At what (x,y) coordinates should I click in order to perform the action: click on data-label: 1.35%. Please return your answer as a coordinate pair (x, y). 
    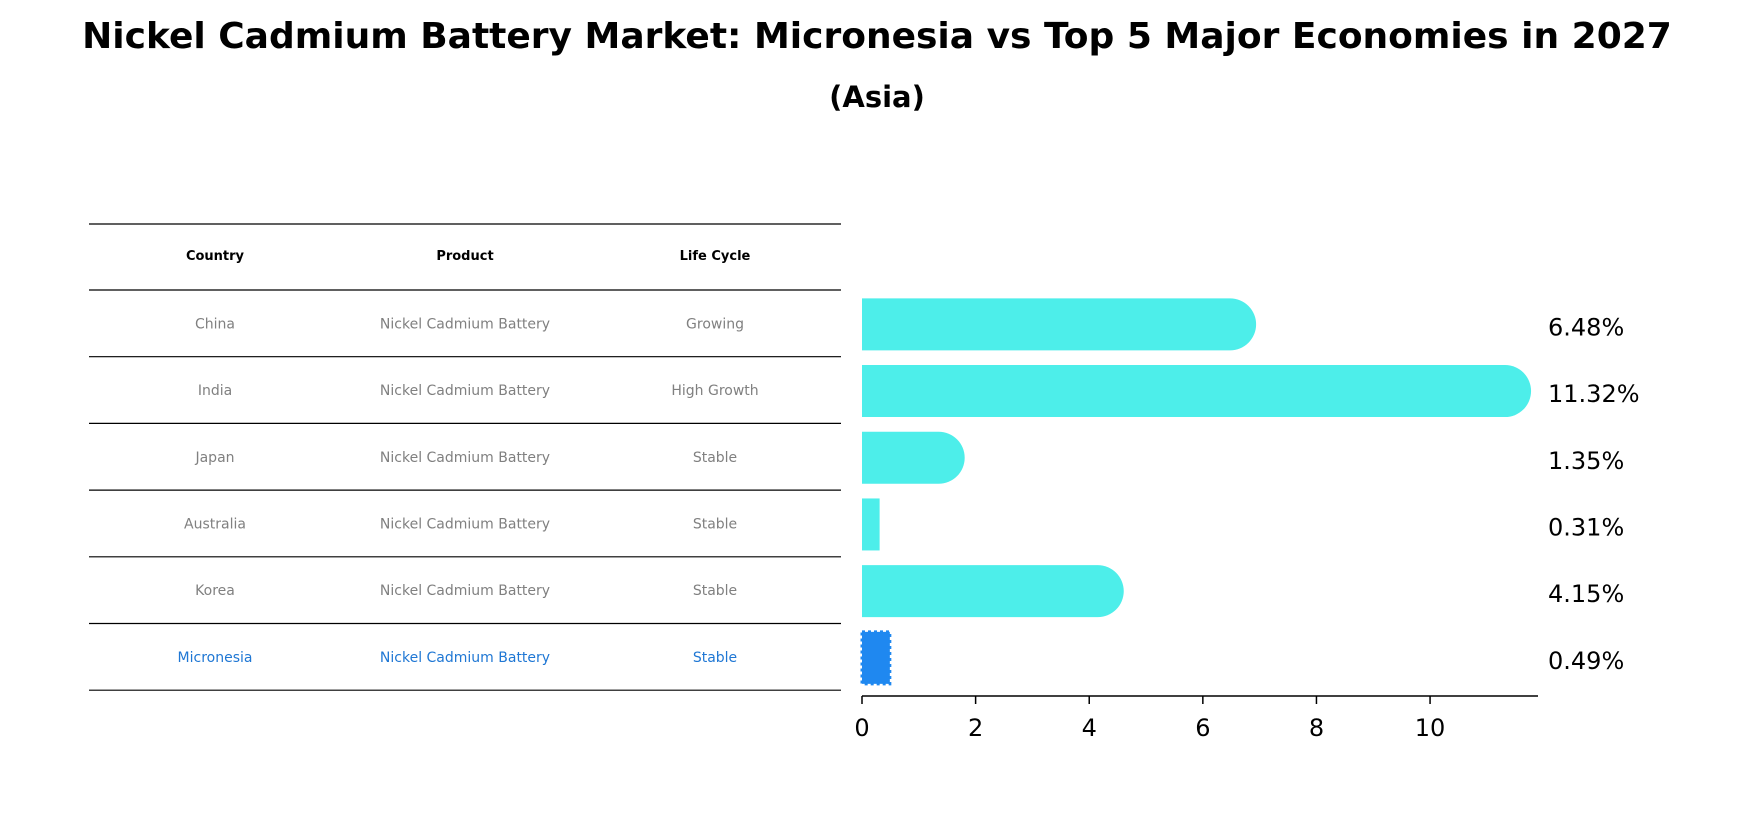
    Looking at the image, I should click on (1586, 461).